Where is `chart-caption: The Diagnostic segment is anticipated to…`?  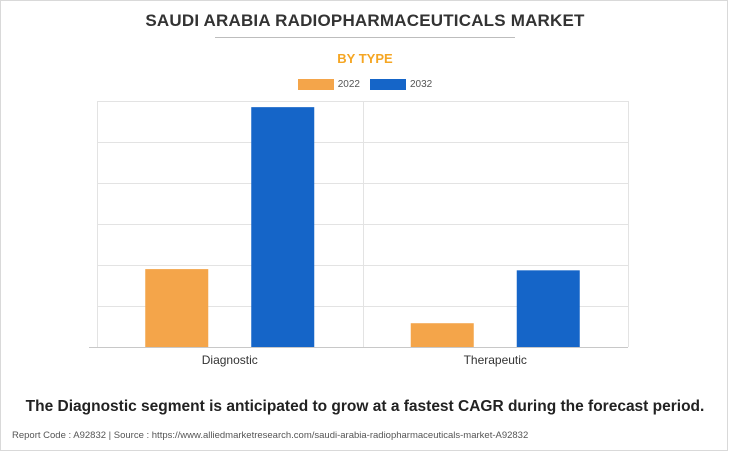 chart-caption: The Diagnostic segment is anticipated to… is located at coordinates (365, 406).